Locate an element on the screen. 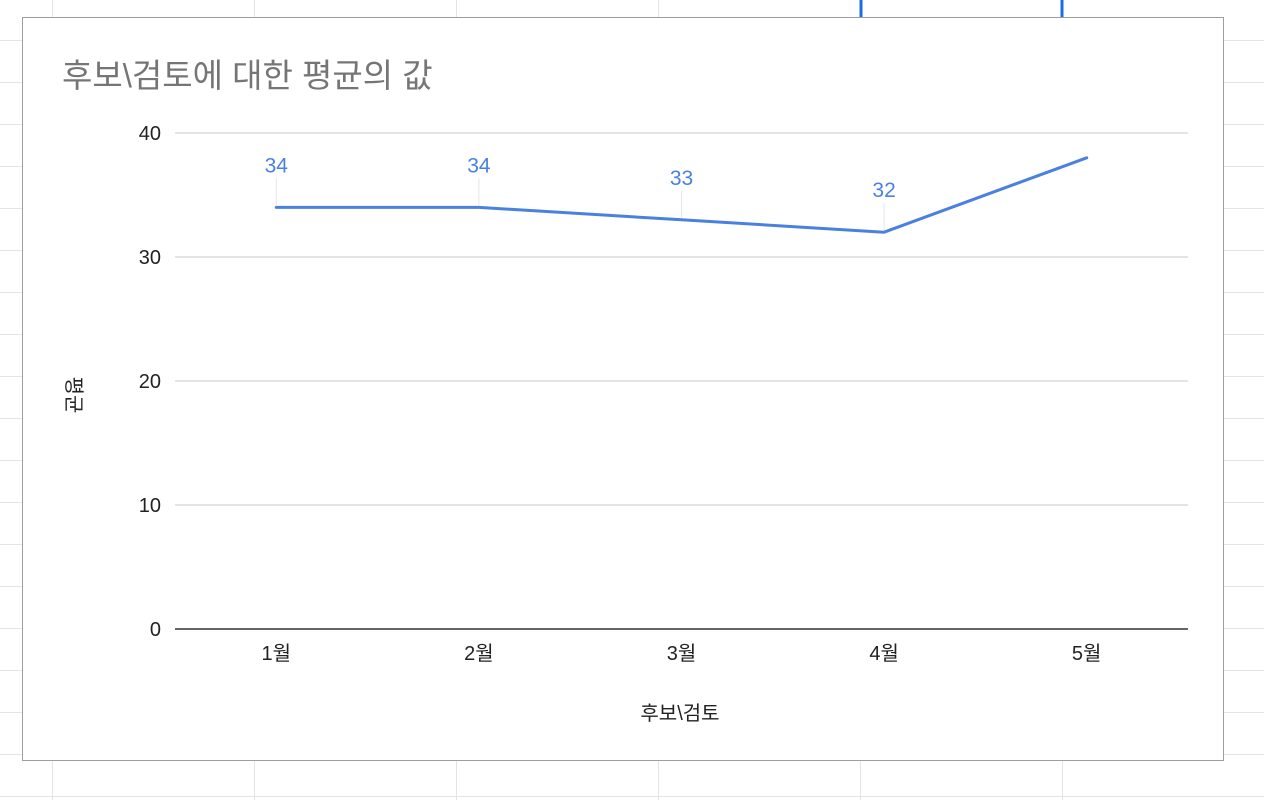  chart-title: 후보\검토에 대한 평균의 값 is located at coordinates (247, 75).